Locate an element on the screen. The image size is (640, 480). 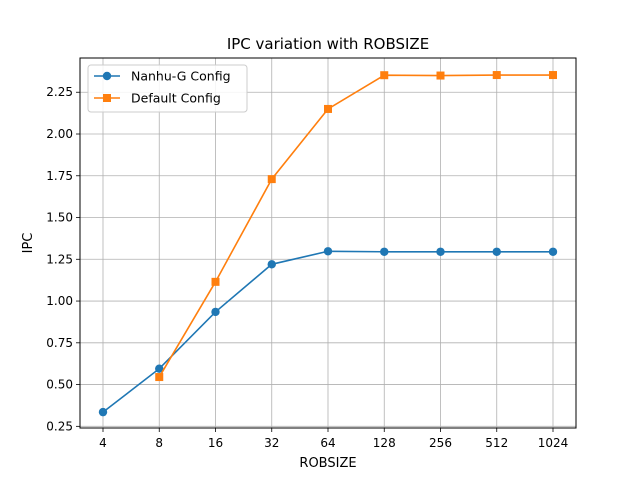
y-tick-label: 0.25 is located at coordinates (59, 426).